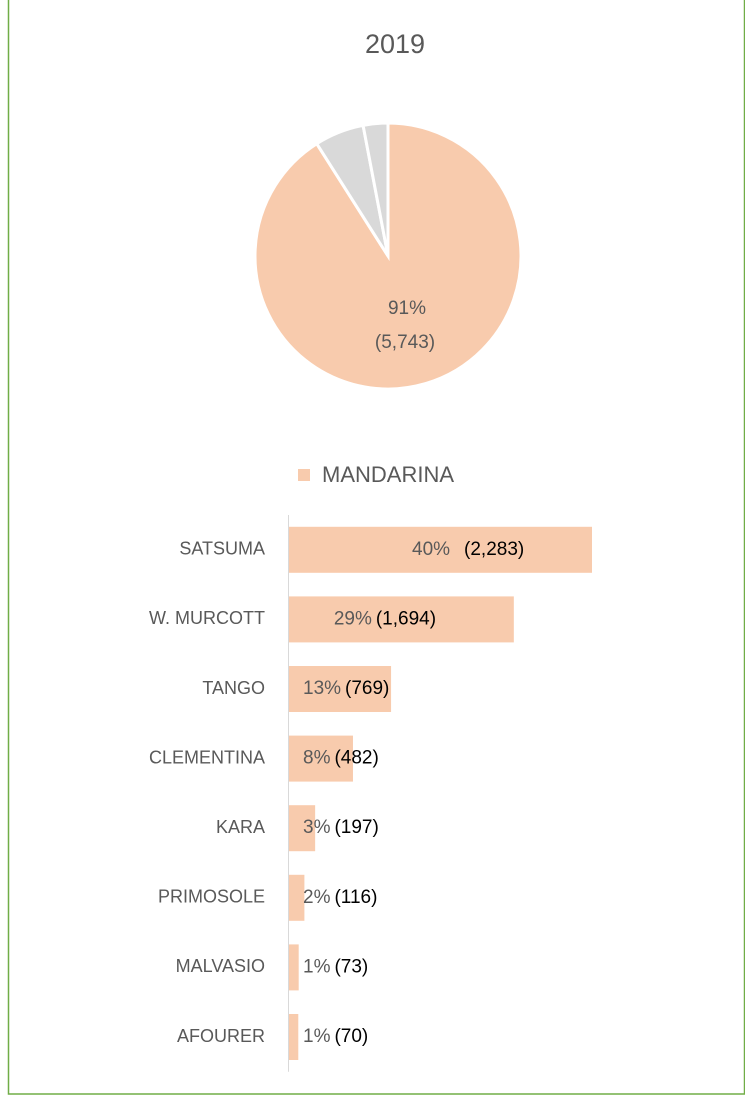 The height and width of the screenshot is (1102, 745). What do you see at coordinates (388, 474) in the screenshot?
I see `legend-label: MANDARINA` at bounding box center [388, 474].